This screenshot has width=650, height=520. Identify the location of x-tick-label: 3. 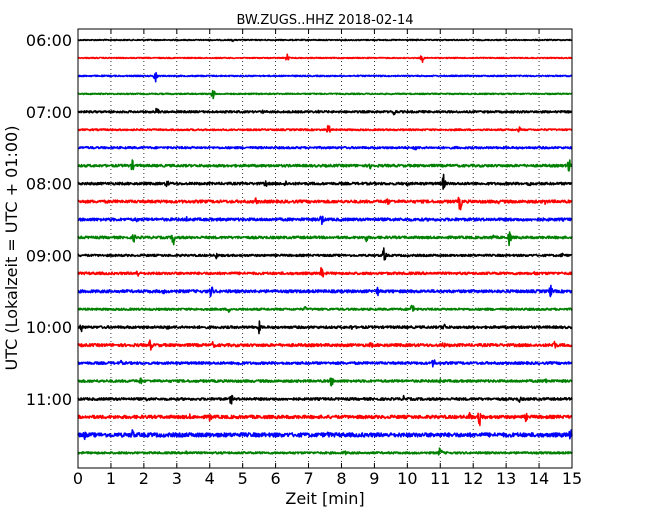
(177, 478).